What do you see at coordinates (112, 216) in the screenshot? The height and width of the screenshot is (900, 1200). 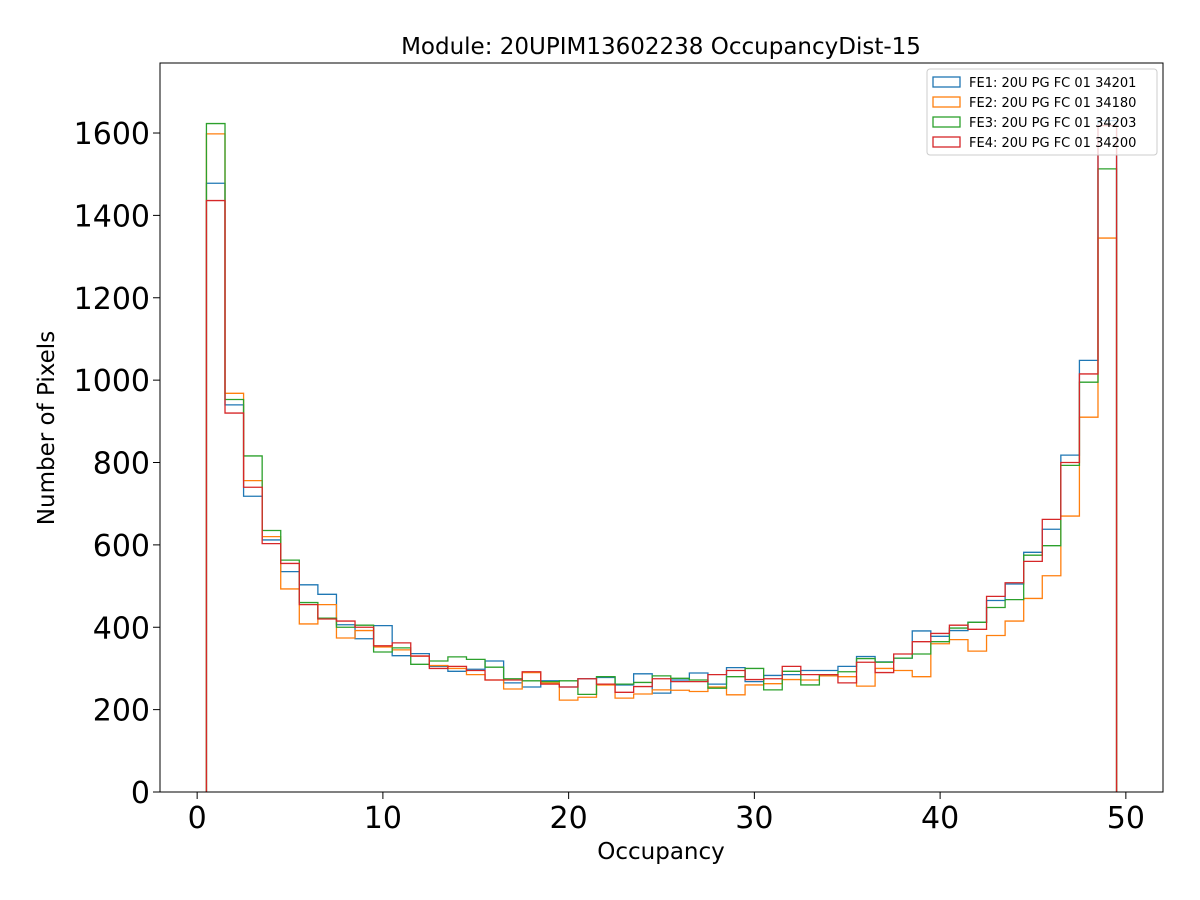 I see `y-tick-label: 1400` at bounding box center [112, 216].